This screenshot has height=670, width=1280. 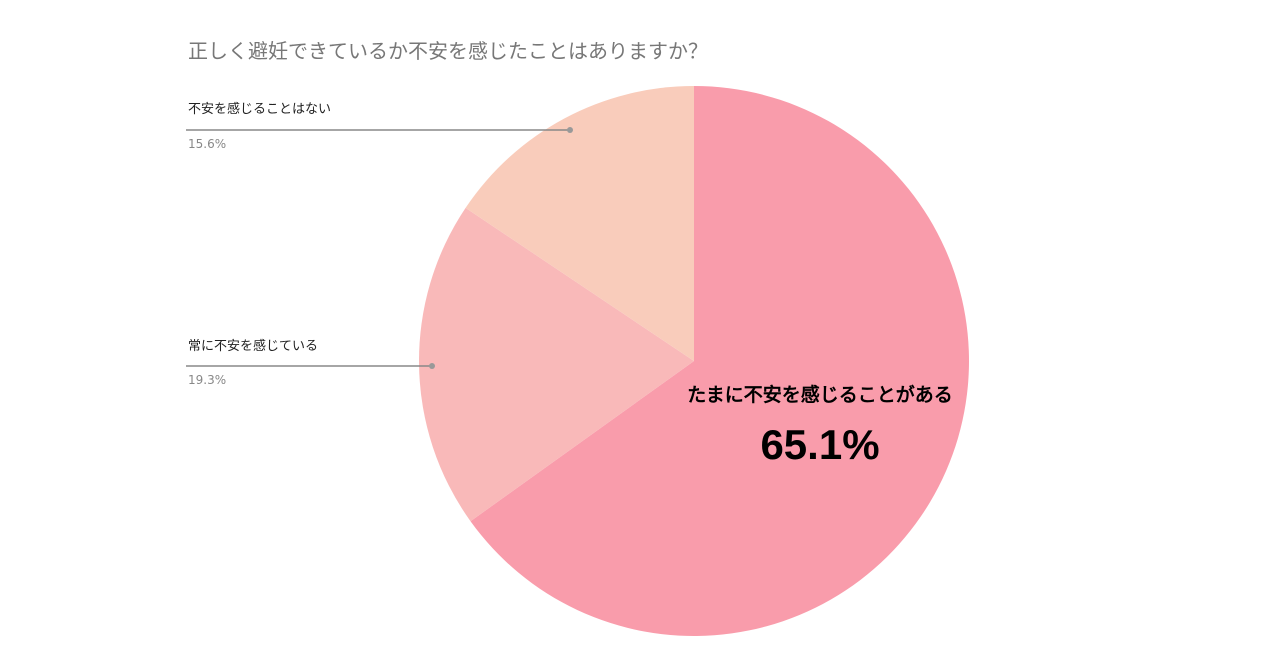 What do you see at coordinates (820, 444) in the screenshot?
I see `slice-value-label: 65.1%` at bounding box center [820, 444].